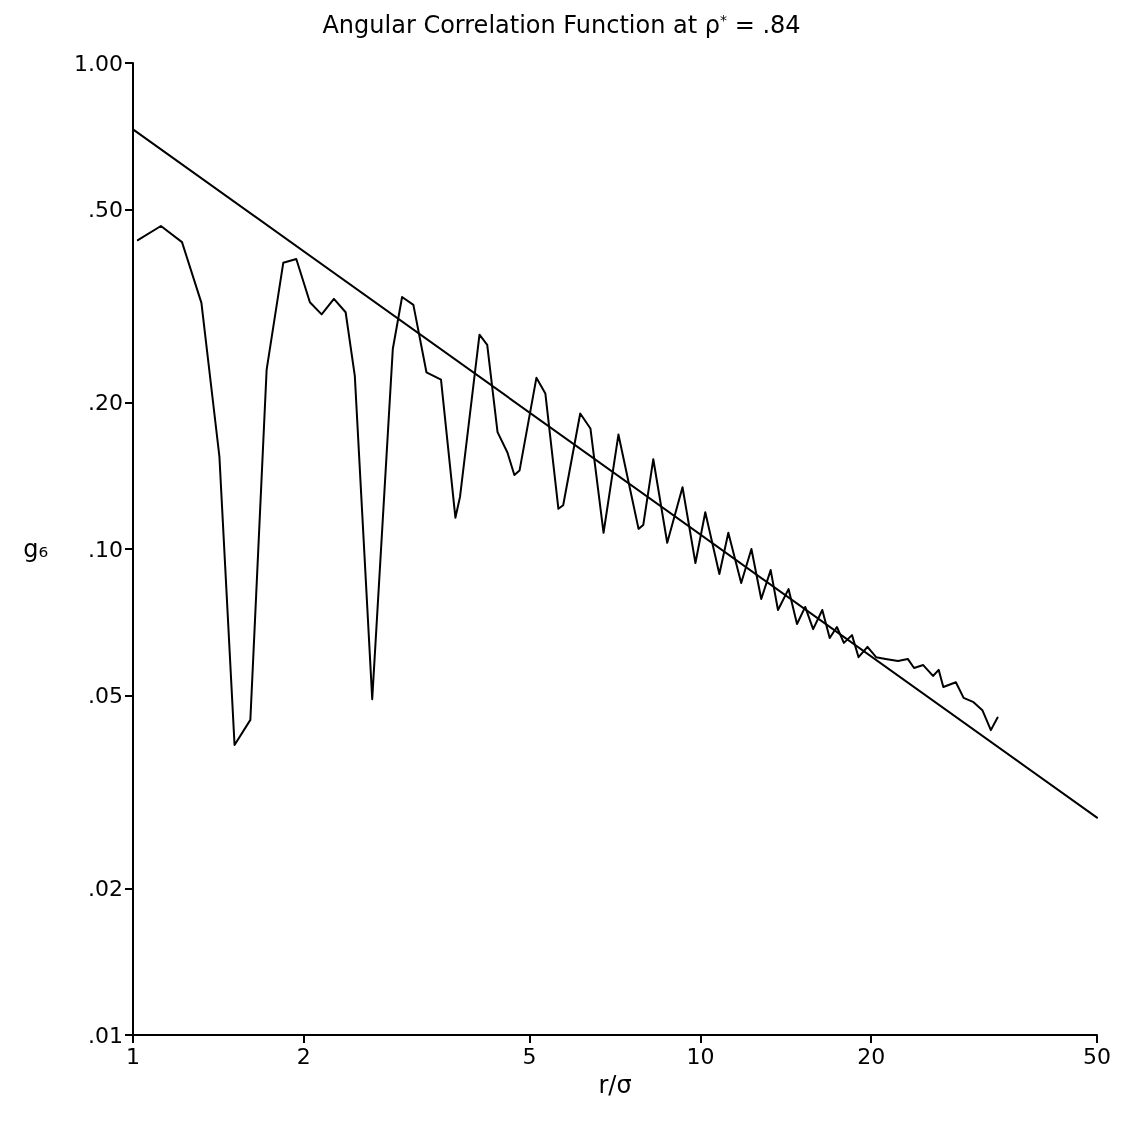  What do you see at coordinates (133, 1056) in the screenshot?
I see `x-tick-label: 1` at bounding box center [133, 1056].